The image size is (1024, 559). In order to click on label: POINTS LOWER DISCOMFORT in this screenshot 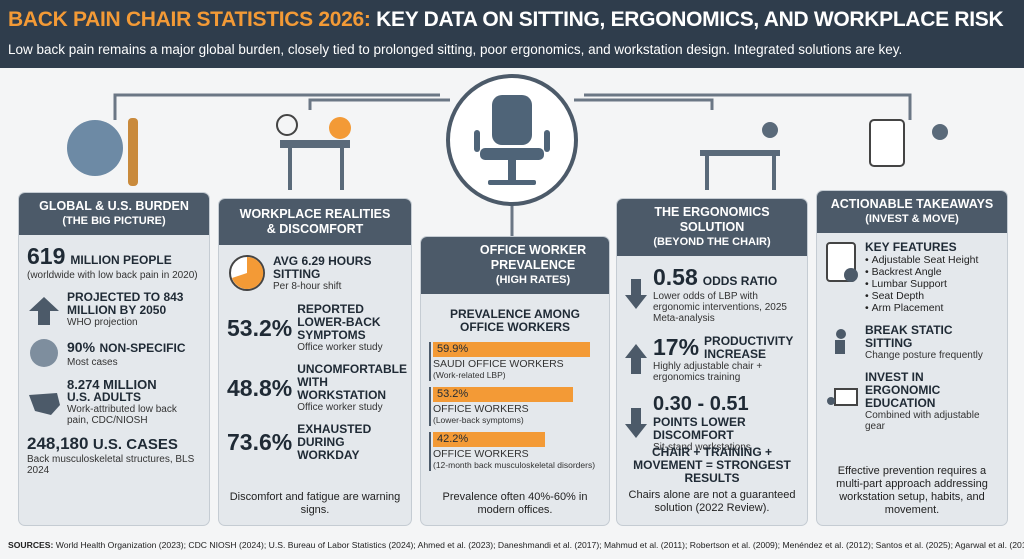, I will do `click(699, 428)`.